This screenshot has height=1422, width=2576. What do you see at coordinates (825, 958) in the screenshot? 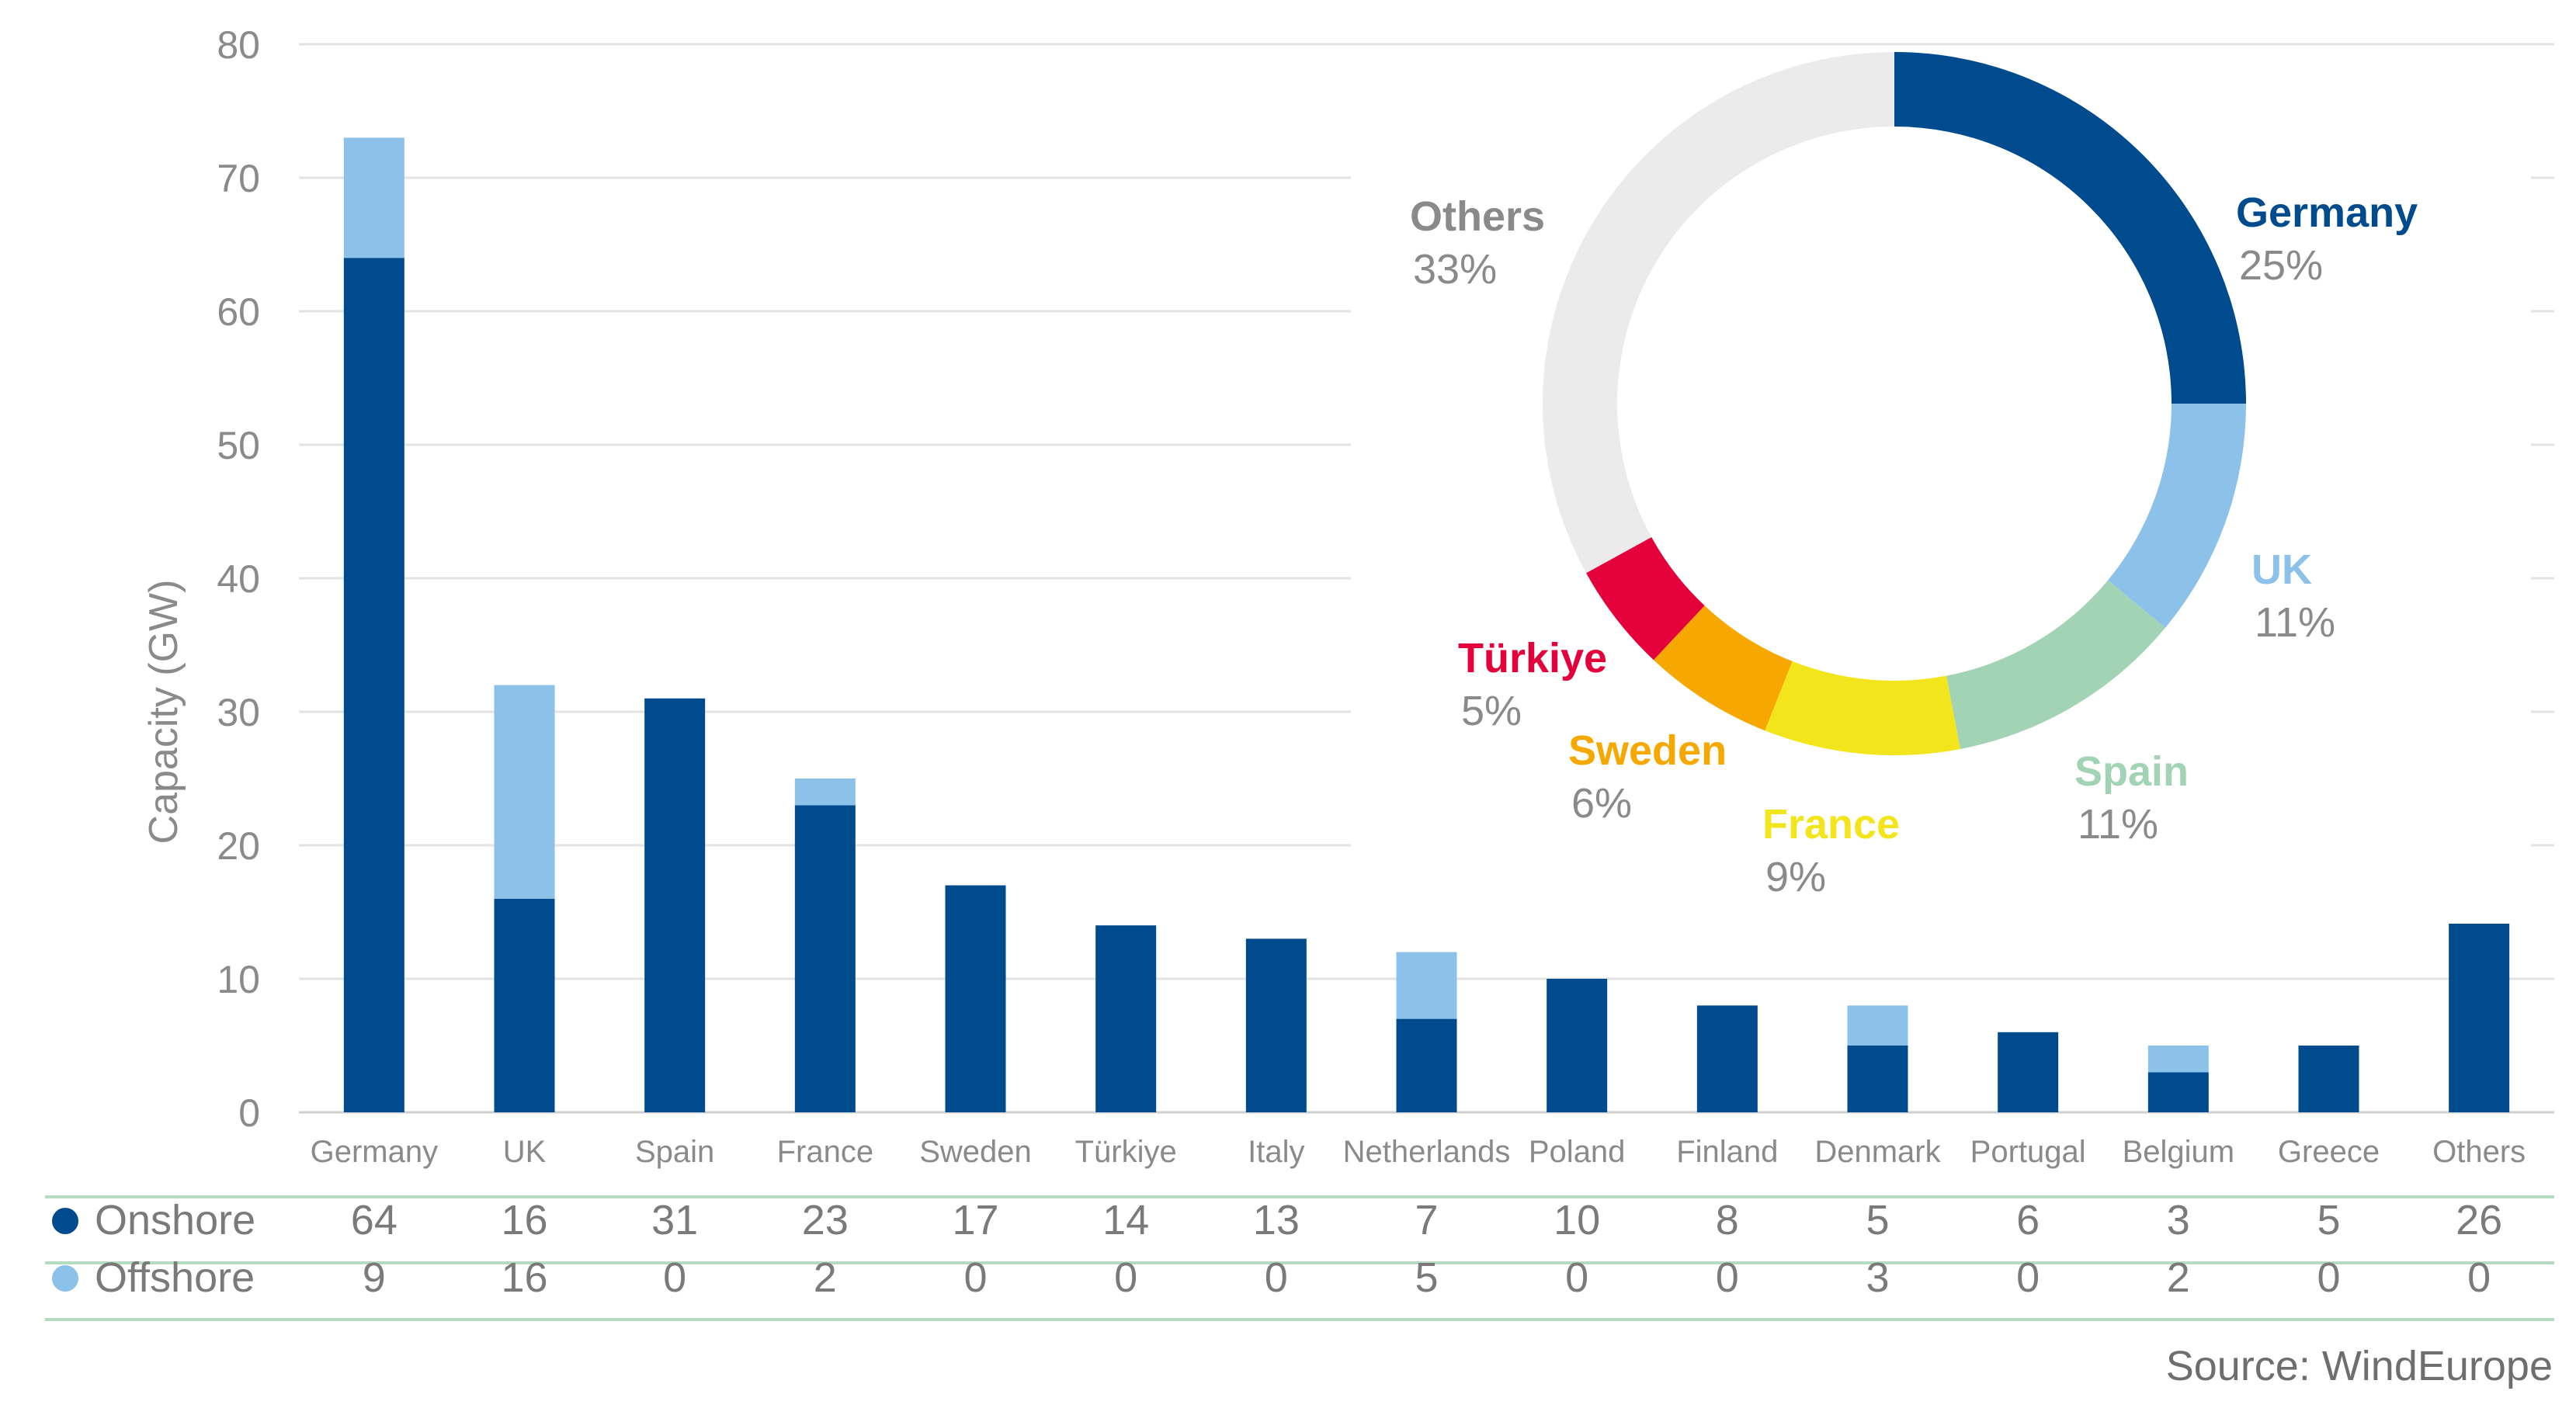
I see `bar-onshore-france` at bounding box center [825, 958].